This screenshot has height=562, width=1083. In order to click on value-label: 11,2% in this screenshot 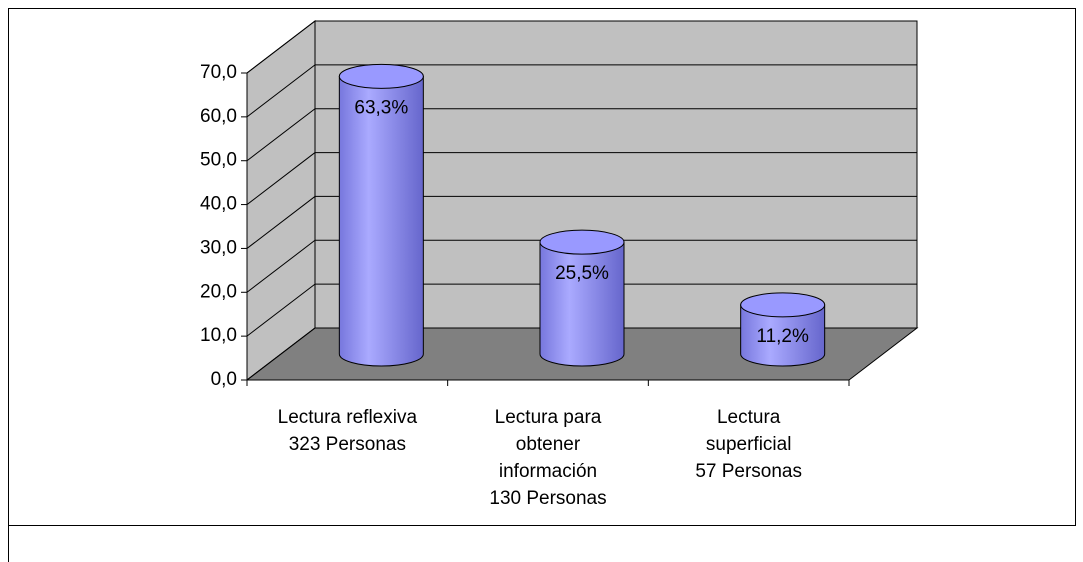, I will do `click(782, 336)`.